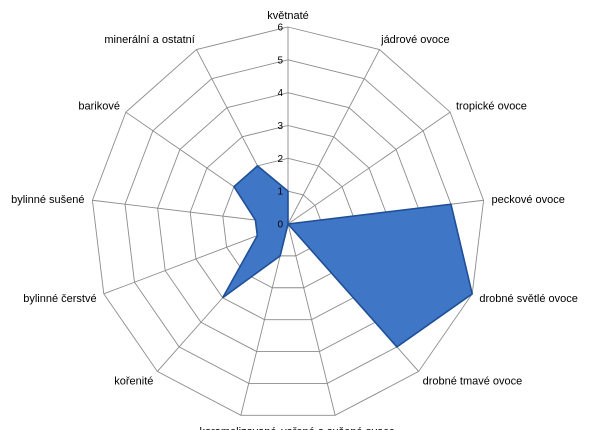 This screenshot has height=430, width=594. What do you see at coordinates (149, 40) in the screenshot?
I see `category-label: minerální a ostatní` at bounding box center [149, 40].